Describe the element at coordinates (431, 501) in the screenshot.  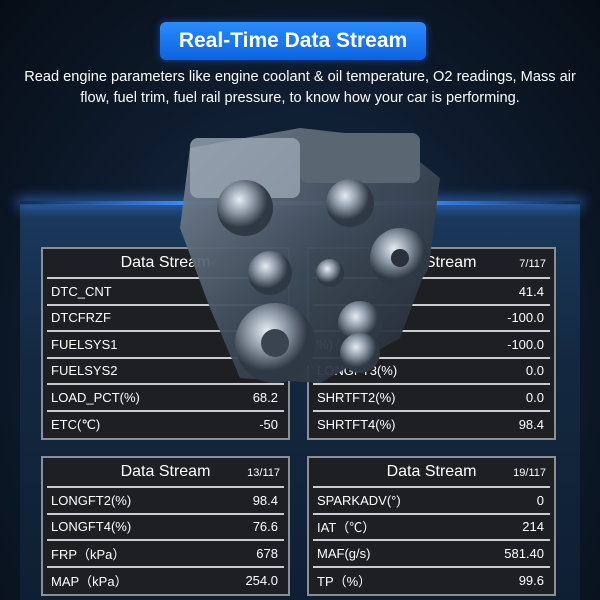
I see `table-row: SPARKADV(°) 0` at that location.